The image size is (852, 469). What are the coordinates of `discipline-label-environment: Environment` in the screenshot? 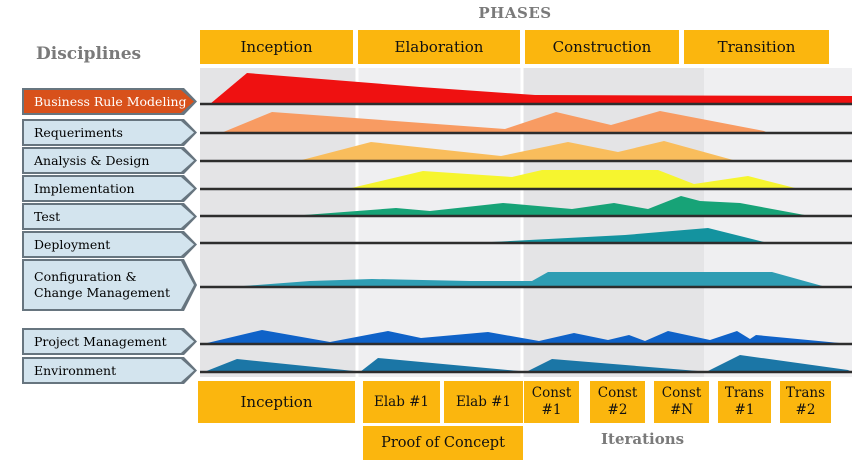 It's located at (109, 370).